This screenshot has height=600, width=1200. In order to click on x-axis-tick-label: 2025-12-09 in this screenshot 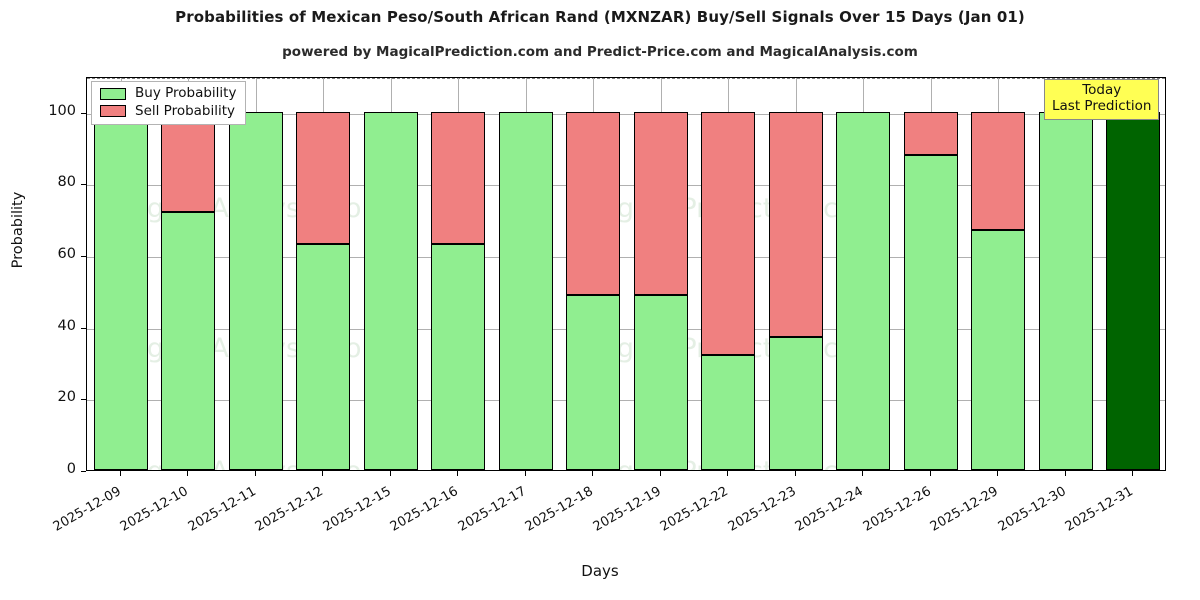, I will do `click(87, 509)`.